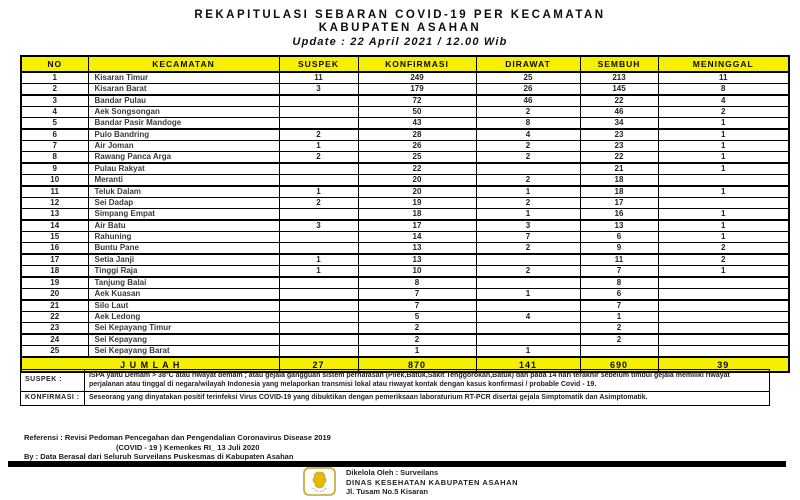 Image resolution: width=800 pixels, height=500 pixels. What do you see at coordinates (183, 203) in the screenshot?
I see `cell-kecamatan: Sei Dadap` at bounding box center [183, 203].